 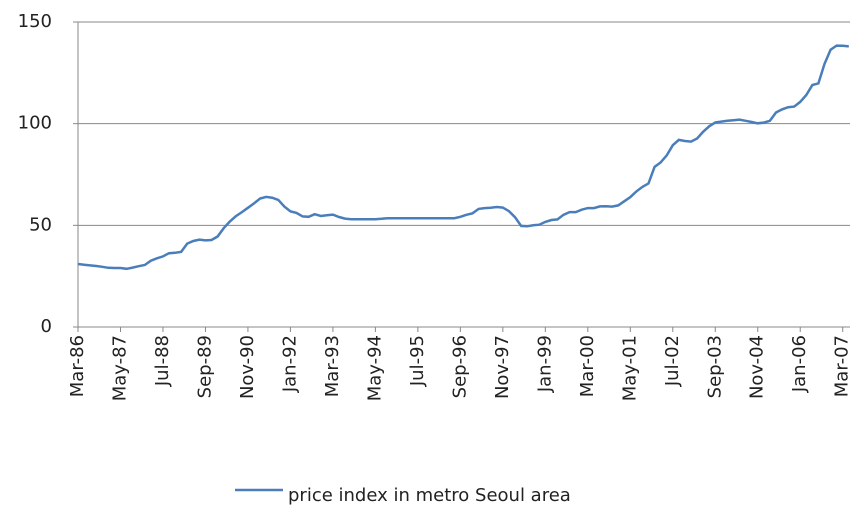 What do you see at coordinates (587, 366) in the screenshot?
I see `x-tick-label: Mar-00` at bounding box center [587, 366].